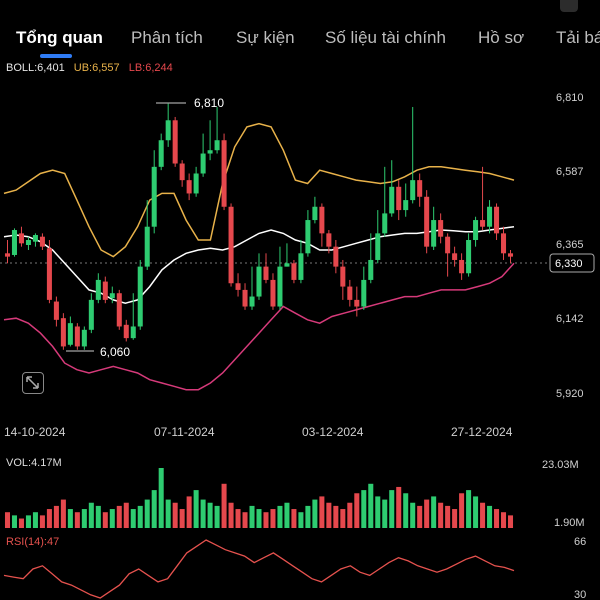 This screenshot has width=600, height=600. Describe the element at coordinates (35, 432) in the screenshot. I see `date-label-1: 14-10-2024` at that location.